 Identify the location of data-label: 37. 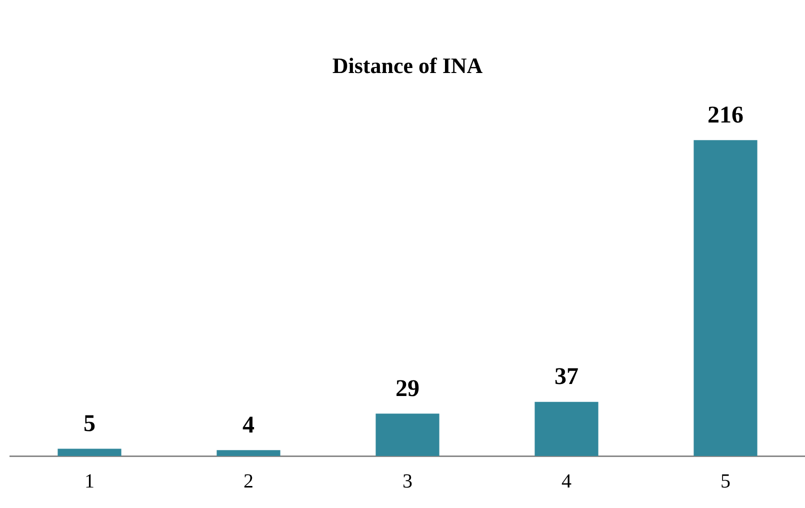
(566, 377).